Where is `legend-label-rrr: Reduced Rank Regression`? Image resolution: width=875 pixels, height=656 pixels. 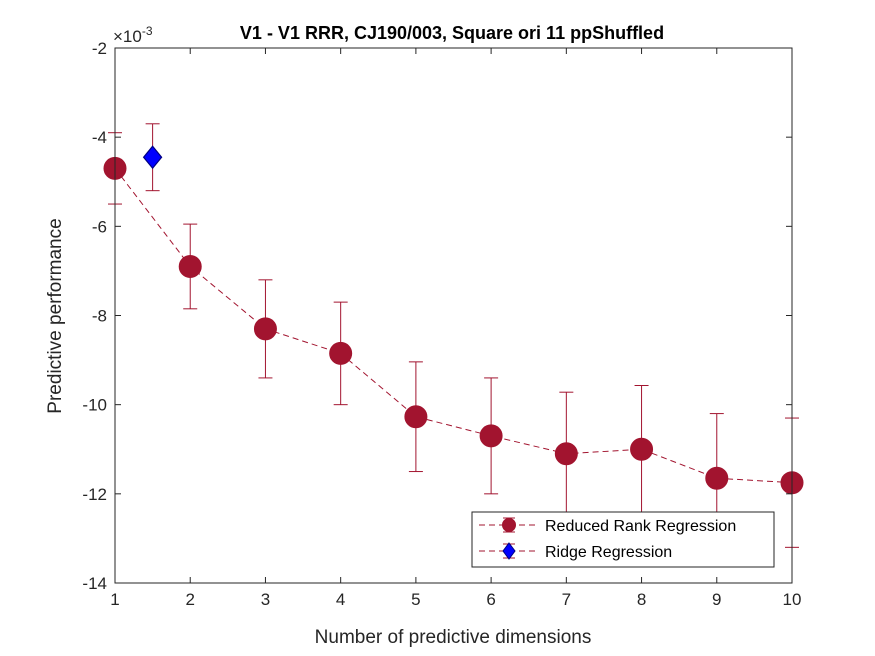
legend-label-rrr: Reduced Rank Regression is located at coordinates (640, 526).